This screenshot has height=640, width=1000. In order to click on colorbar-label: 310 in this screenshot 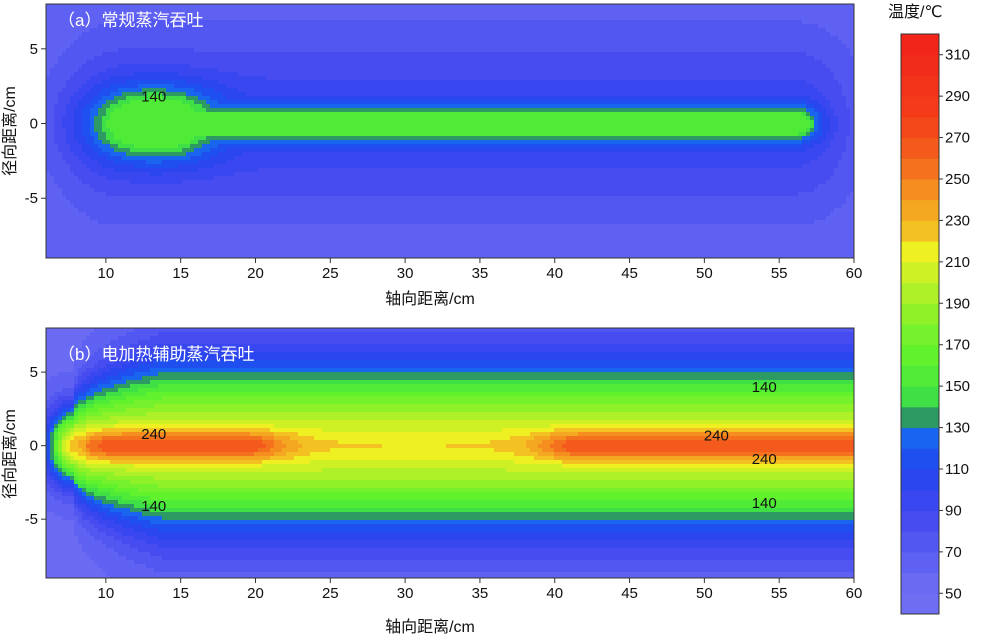, I will do `click(957, 55)`.